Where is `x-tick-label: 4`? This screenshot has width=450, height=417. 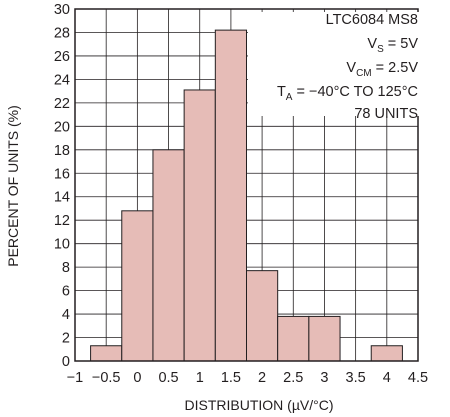
x-tick-label: 4 is located at coordinates (387, 378).